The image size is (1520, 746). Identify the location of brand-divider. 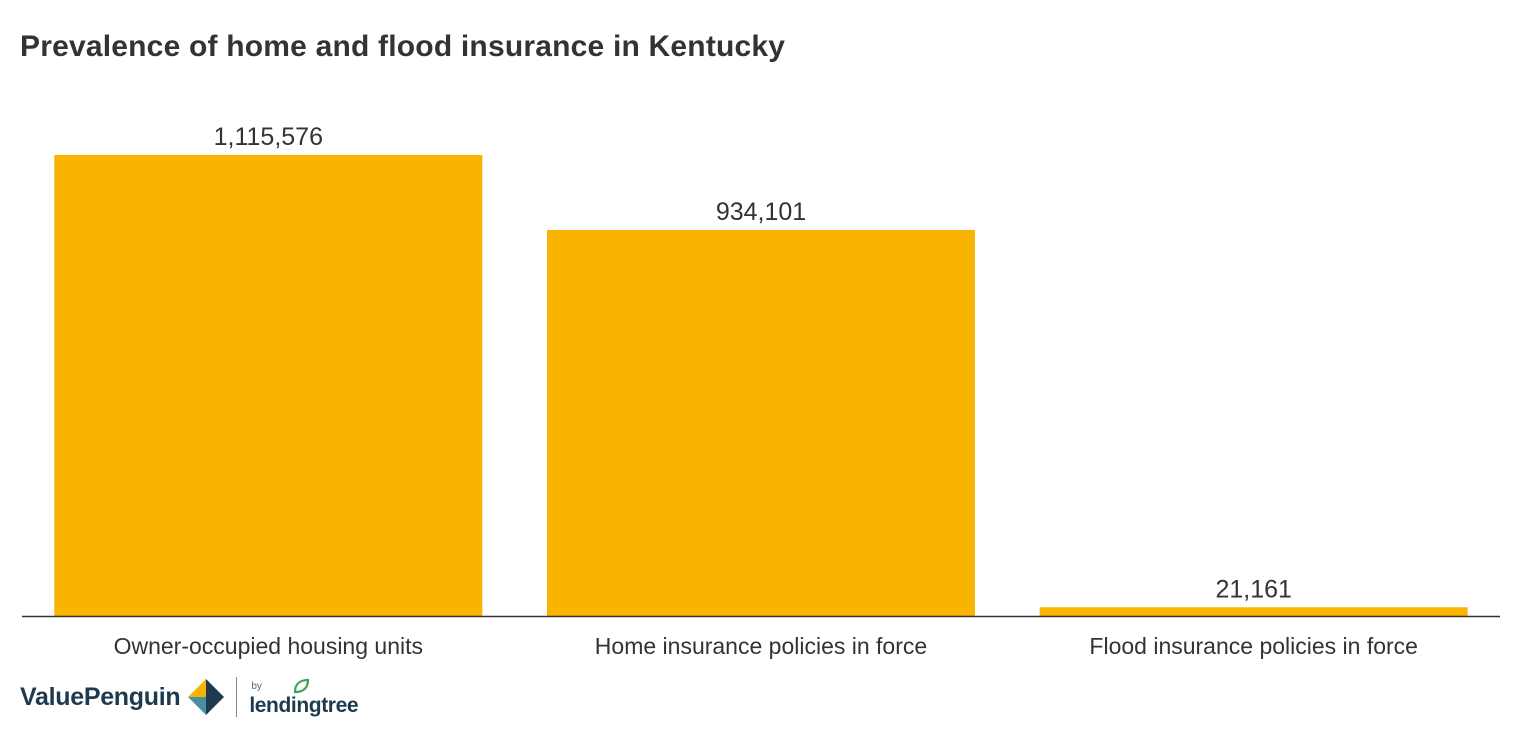
(237, 697).